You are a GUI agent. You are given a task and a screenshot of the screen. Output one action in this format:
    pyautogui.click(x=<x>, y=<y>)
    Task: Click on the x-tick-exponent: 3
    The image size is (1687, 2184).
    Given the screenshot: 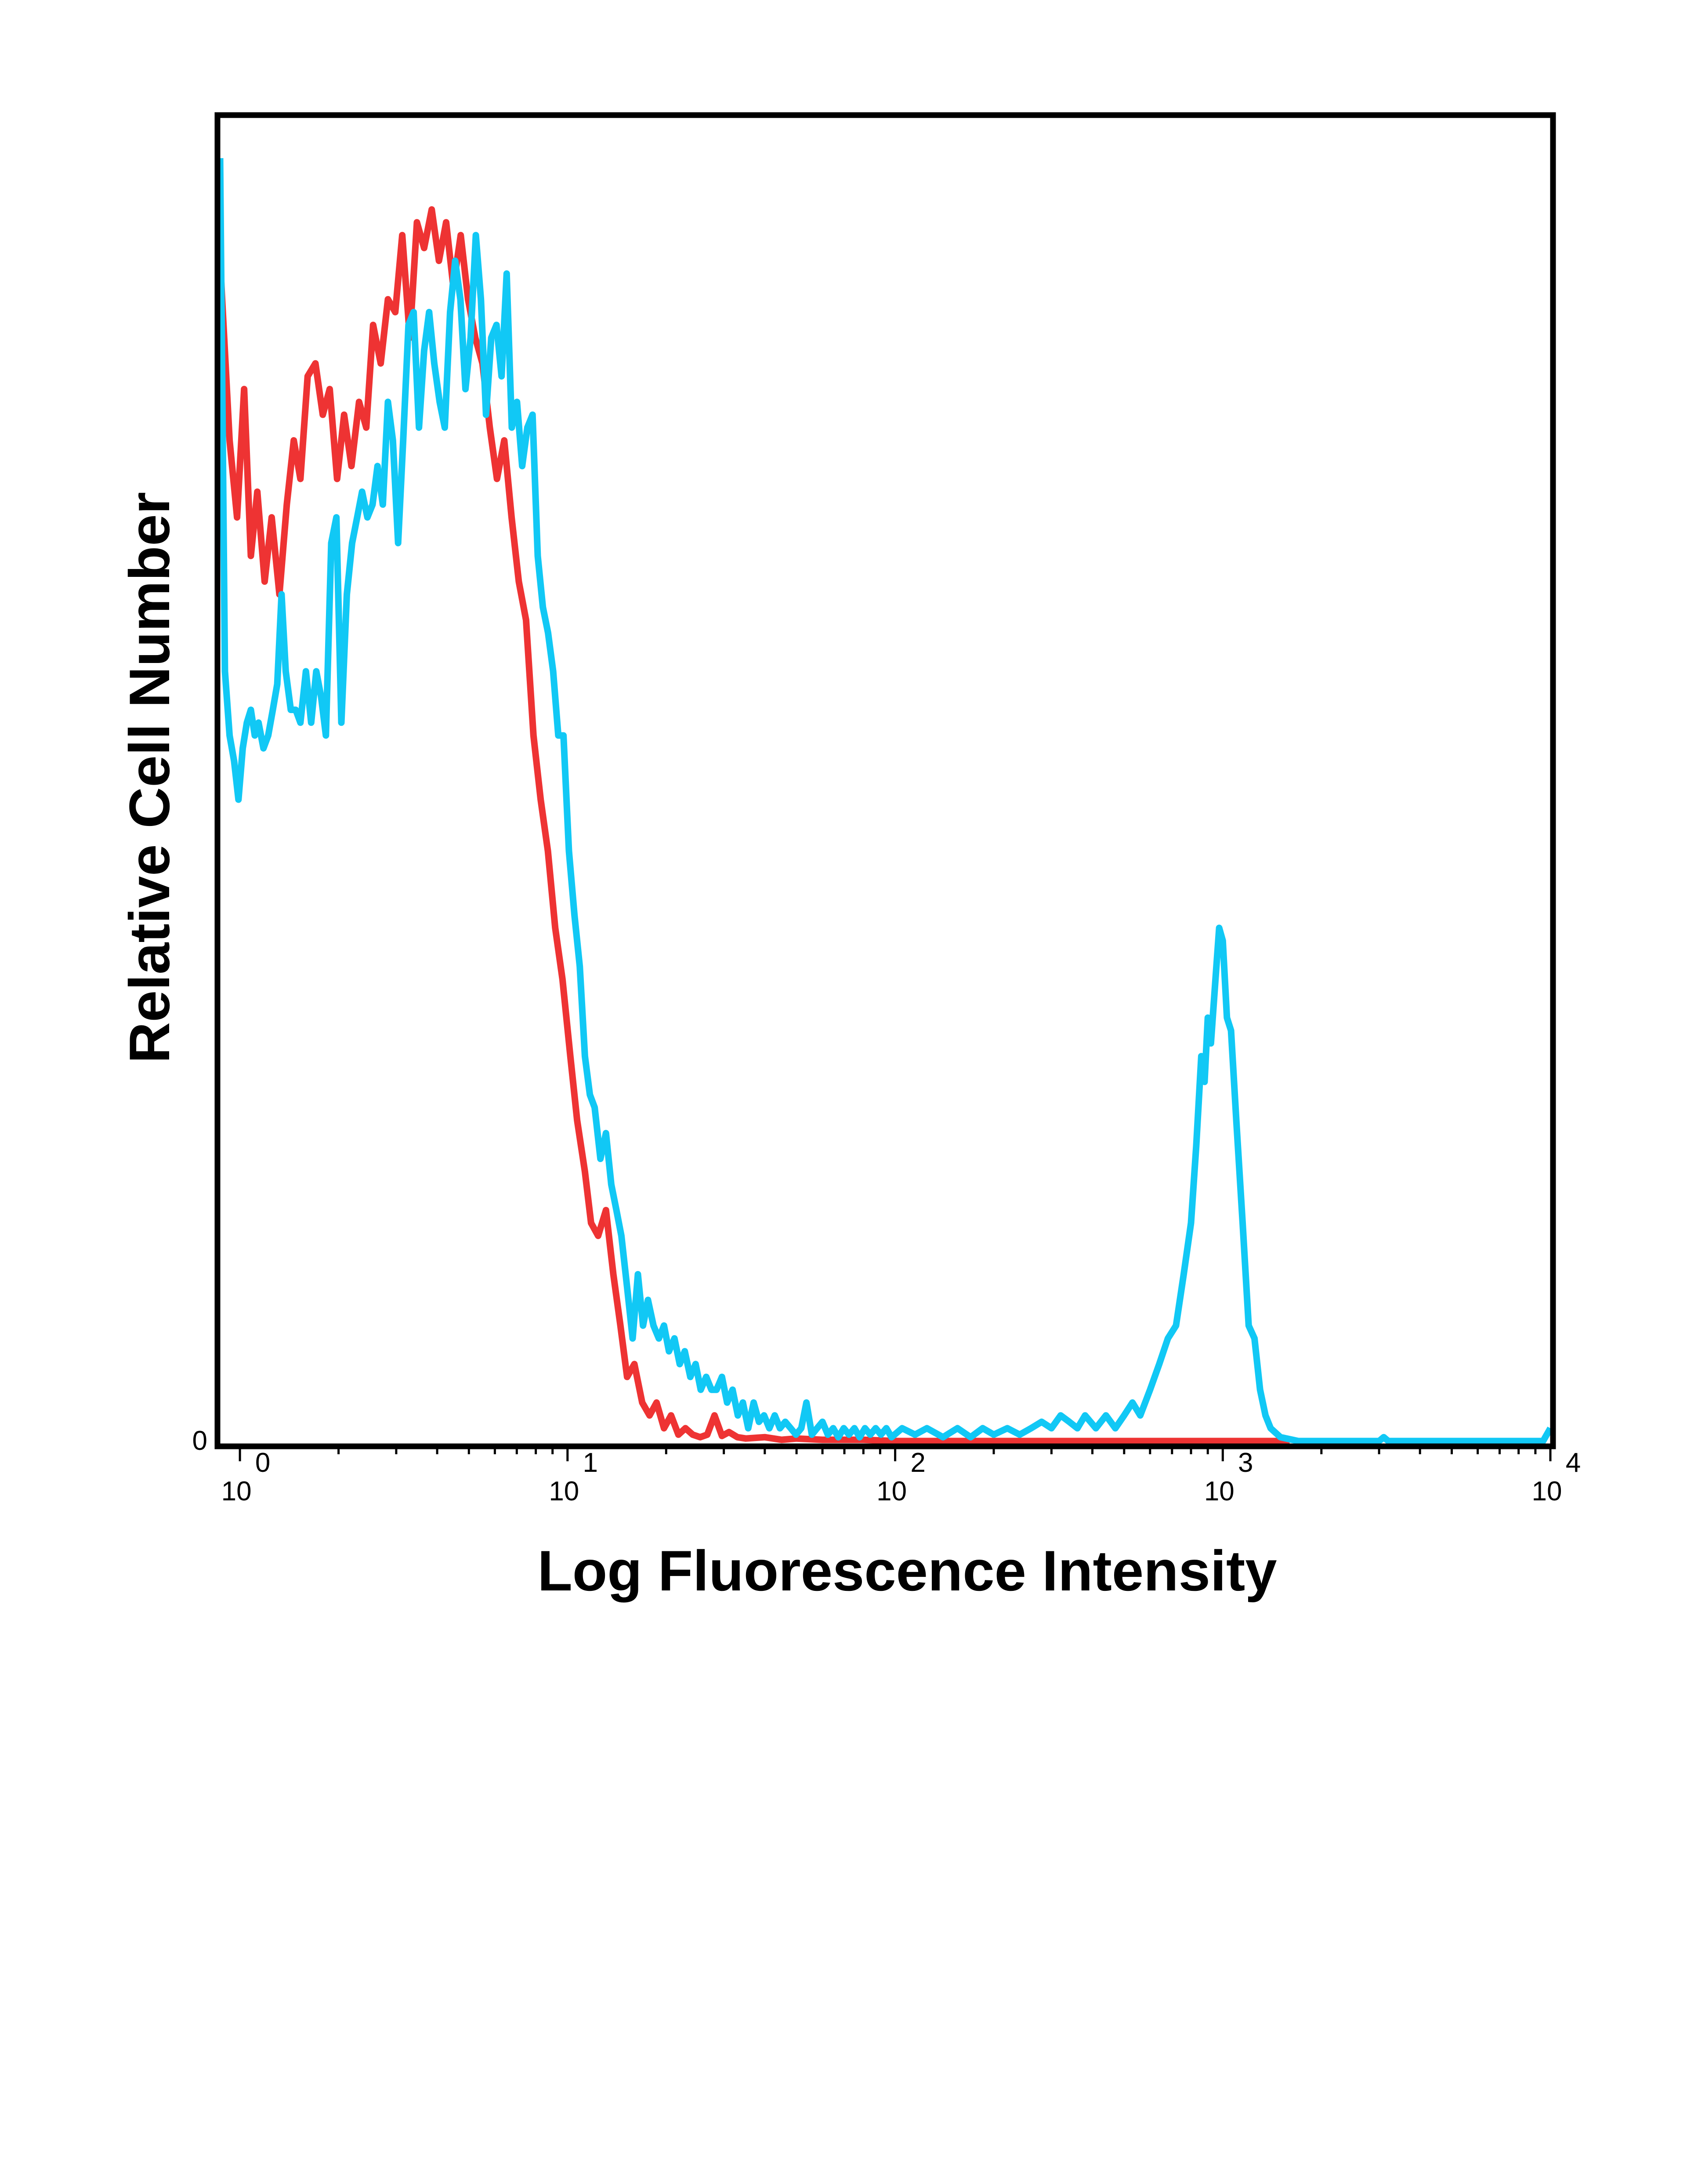 What is the action you would take?
    pyautogui.click(x=1245, y=1463)
    